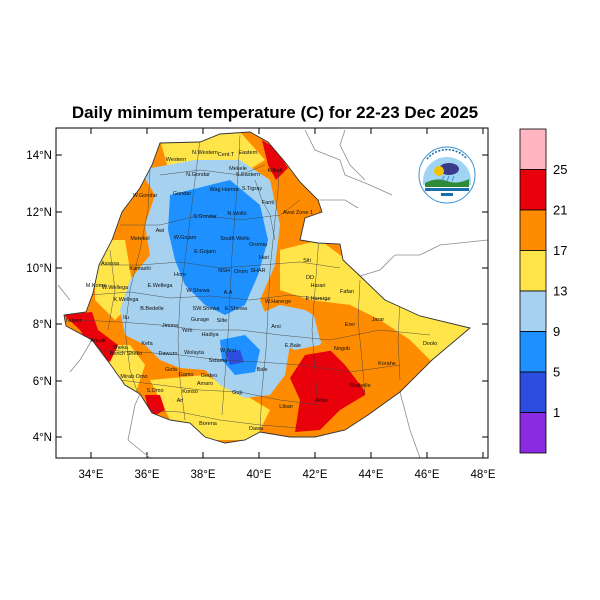 The width and height of the screenshot is (600, 600). I want to click on region-label: W.Arsi, so click(228, 351).